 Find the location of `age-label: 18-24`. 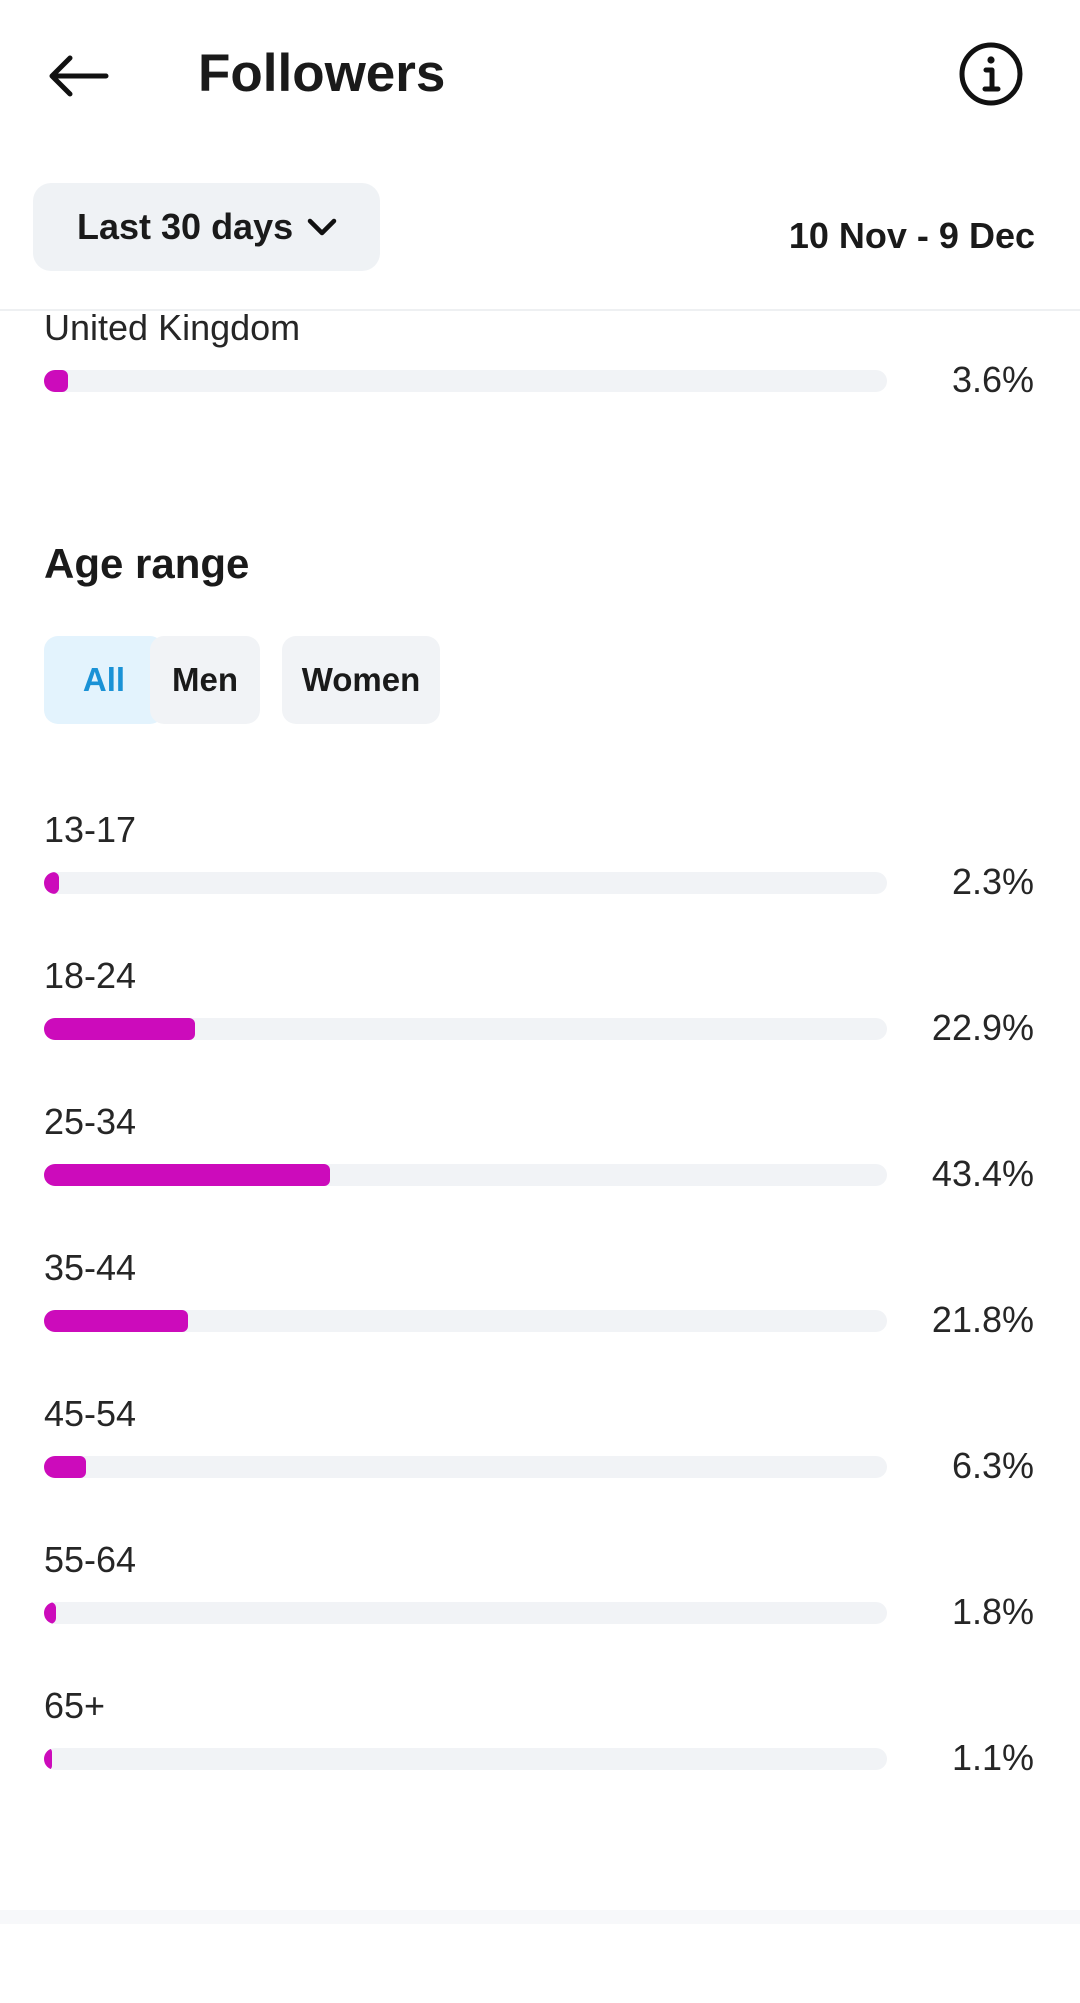

age-label: 18-24 is located at coordinates (90, 975).